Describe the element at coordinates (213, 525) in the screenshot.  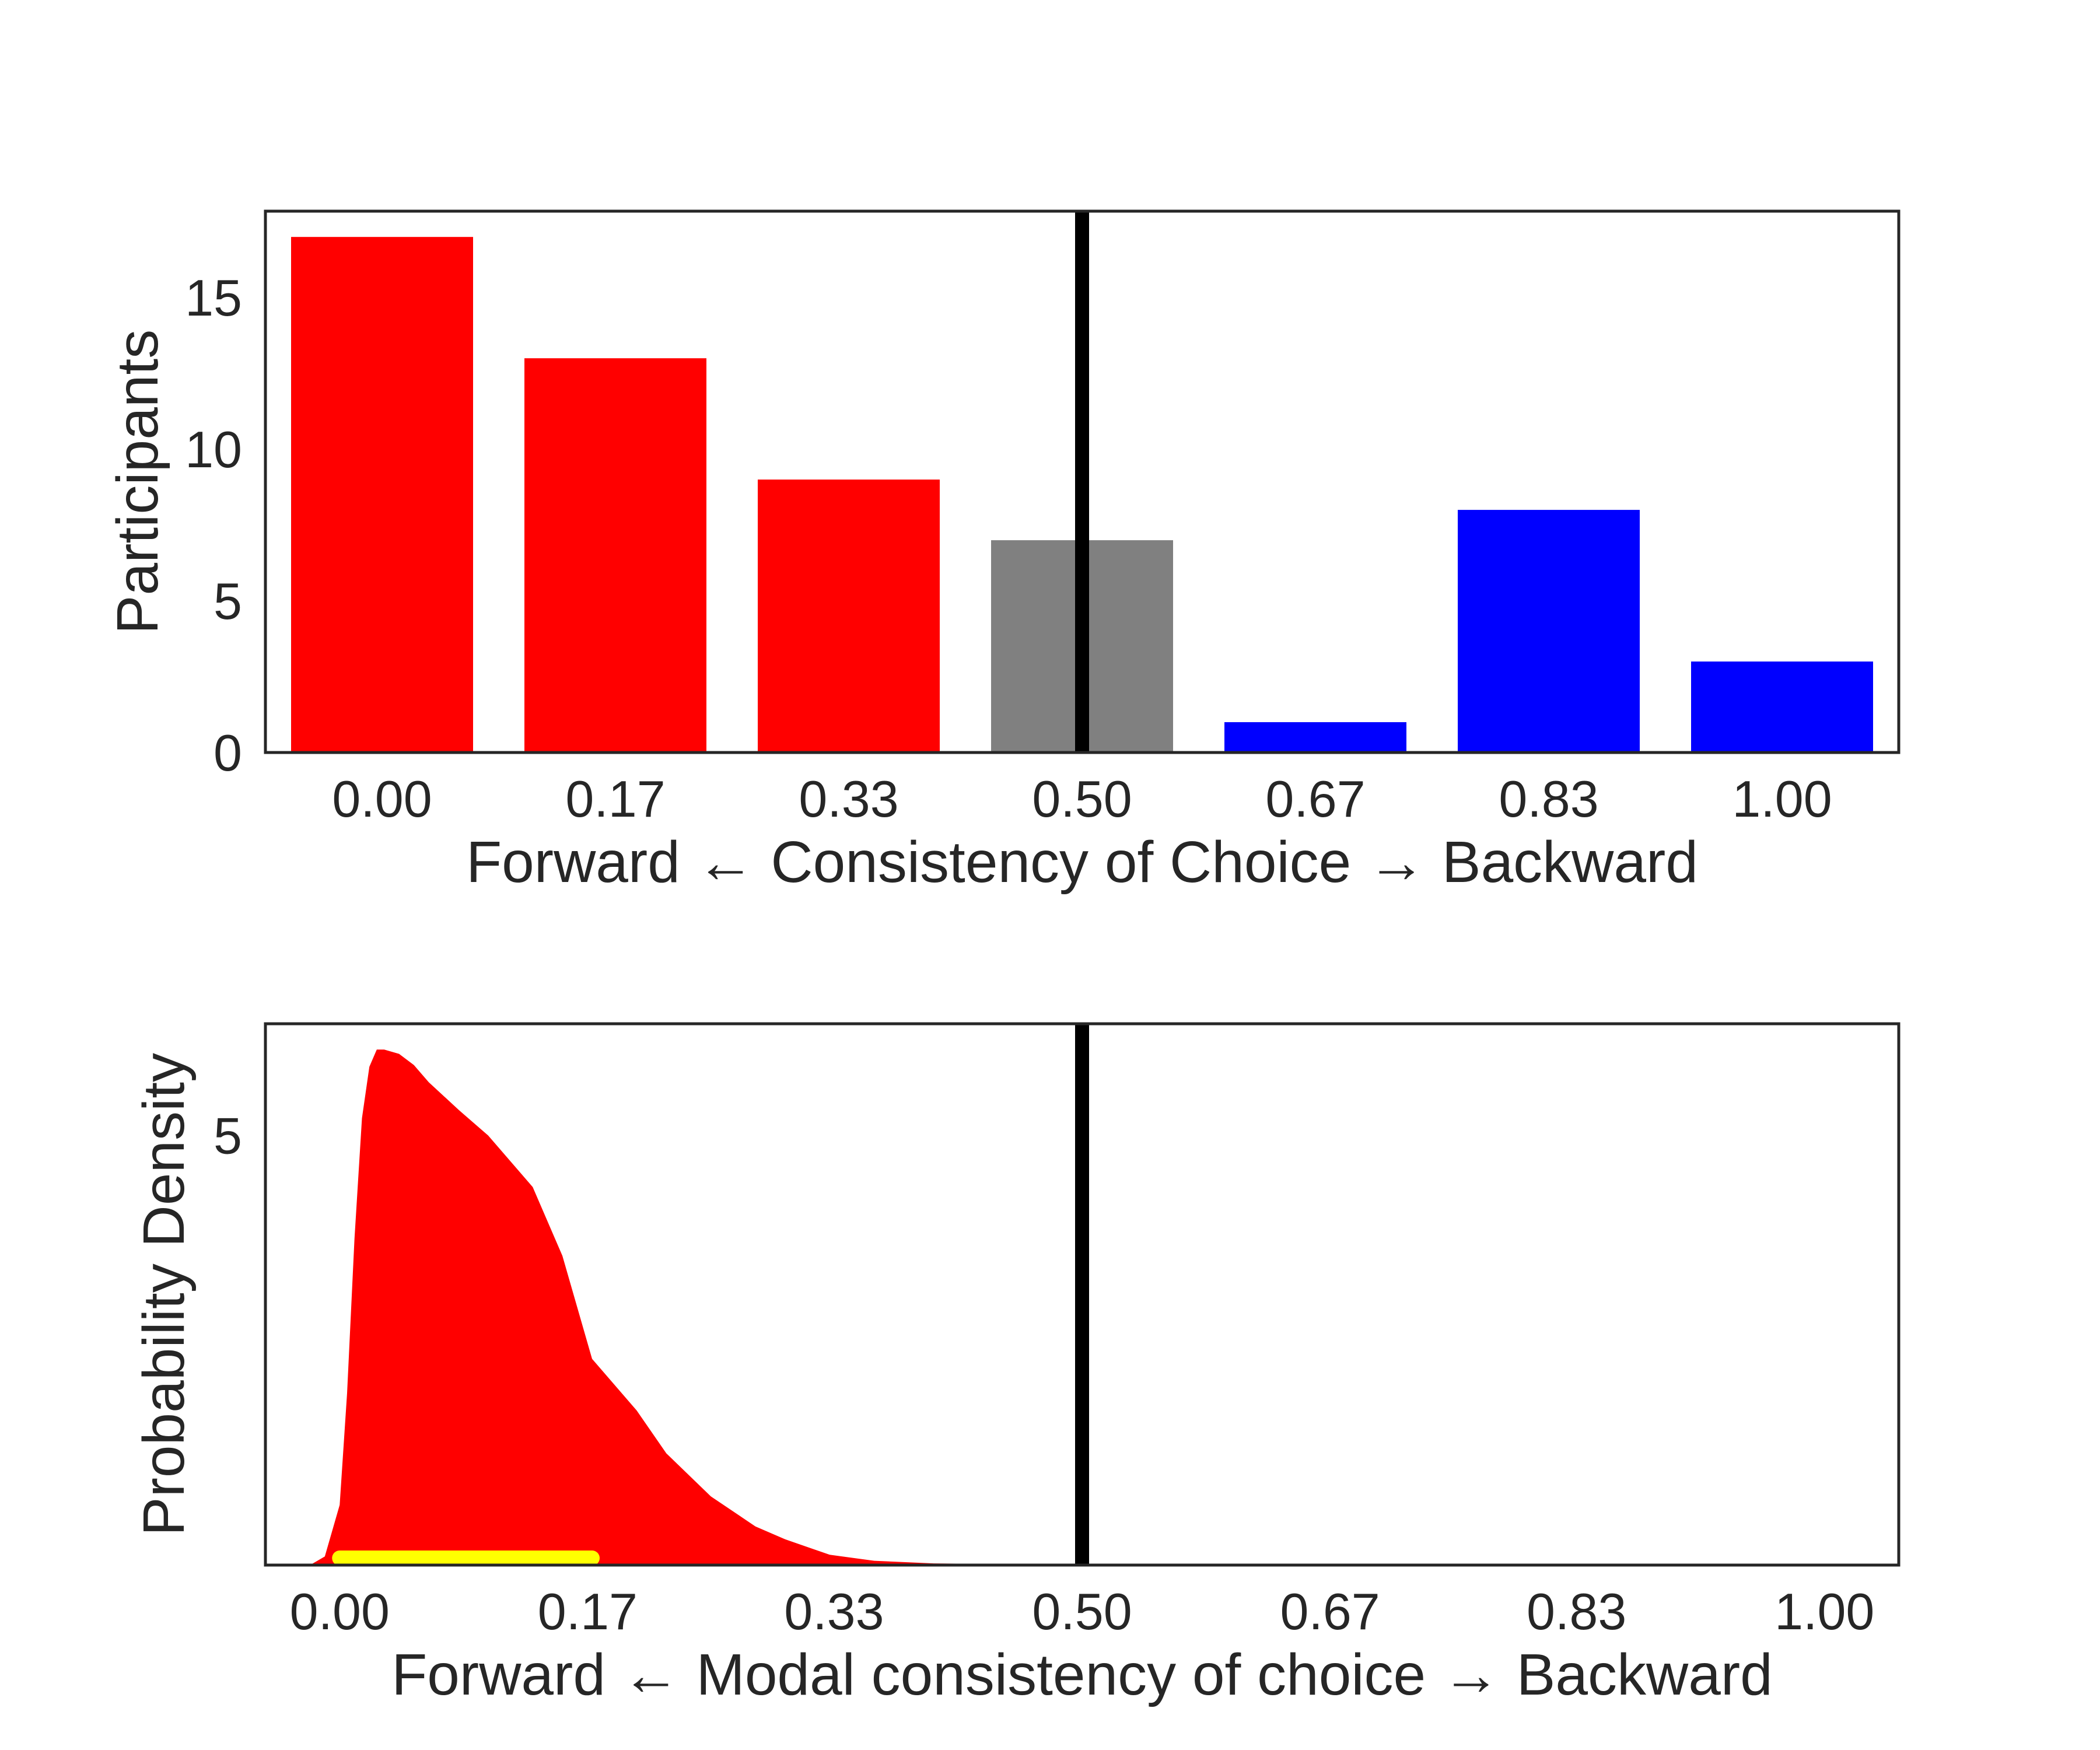
I see `y-tick-labels: 0 5 10 15` at that location.